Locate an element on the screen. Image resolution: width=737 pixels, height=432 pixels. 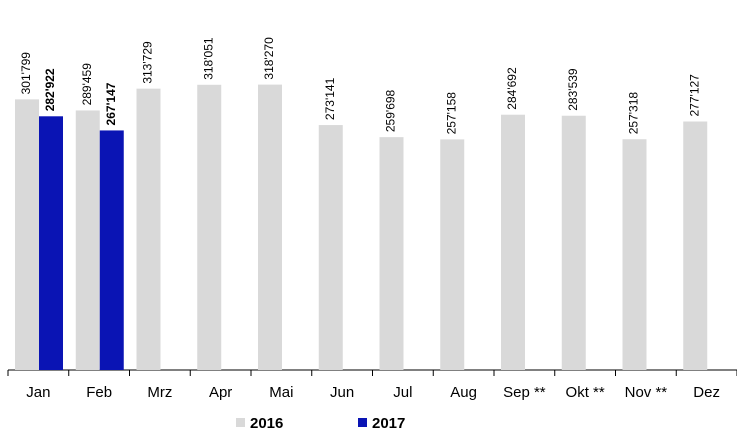
x-tick-label: Apr is located at coordinates (220, 392).